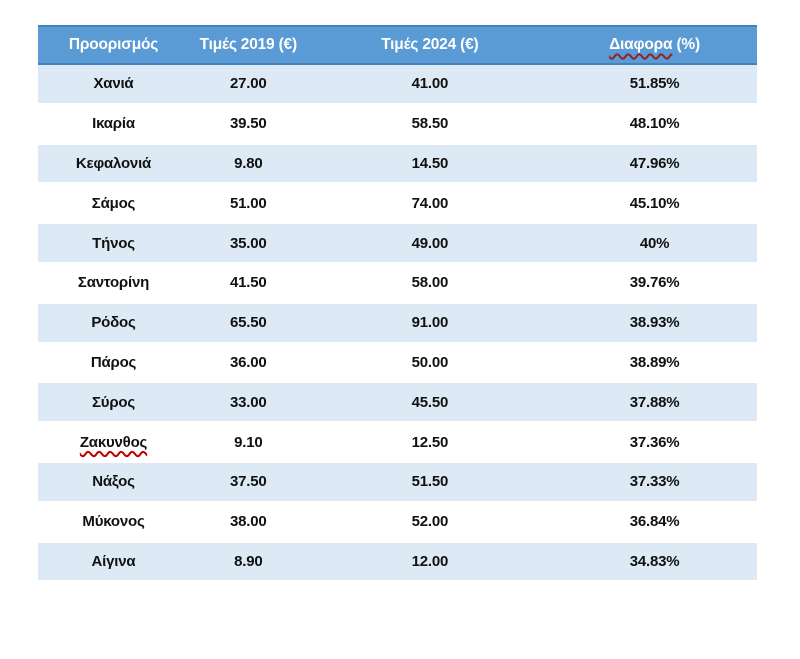  I want to click on cell-difference: 38.89%, so click(654, 363).